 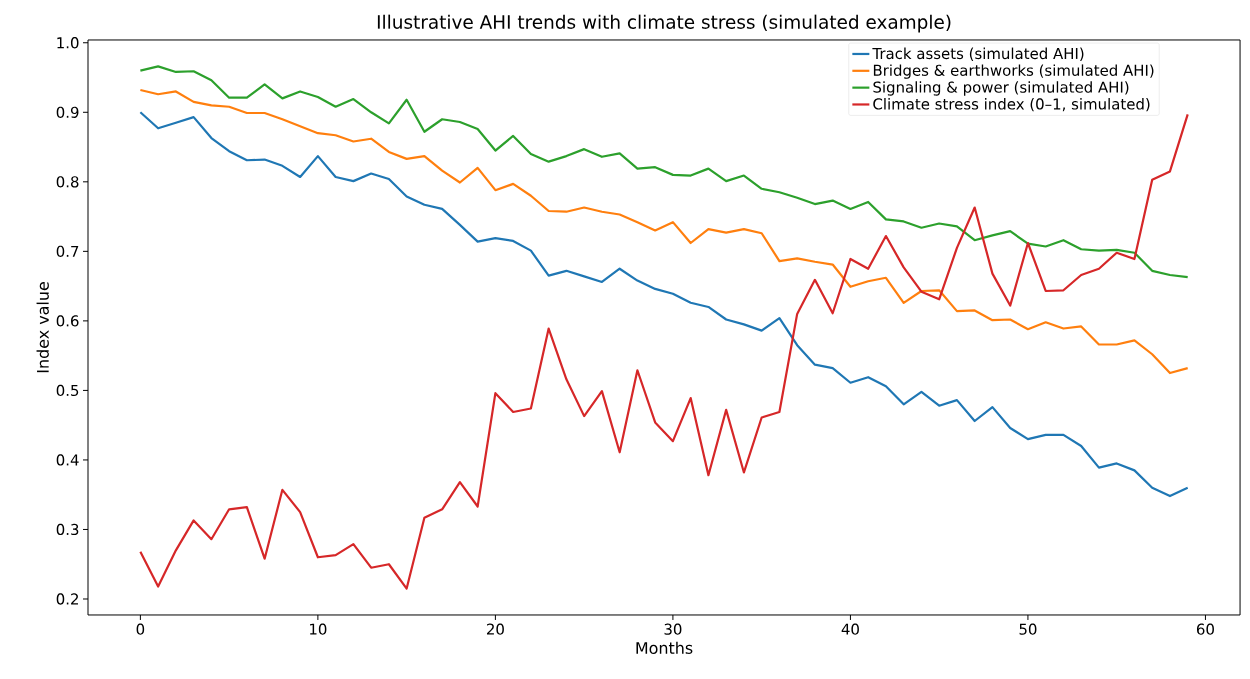 I want to click on x-tick-label: 0, so click(x=140, y=629).